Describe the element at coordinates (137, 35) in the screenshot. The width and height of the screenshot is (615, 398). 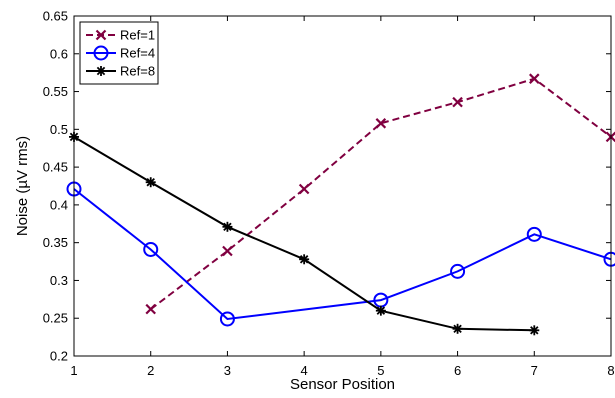
I see `legend-label: Ref=1` at that location.